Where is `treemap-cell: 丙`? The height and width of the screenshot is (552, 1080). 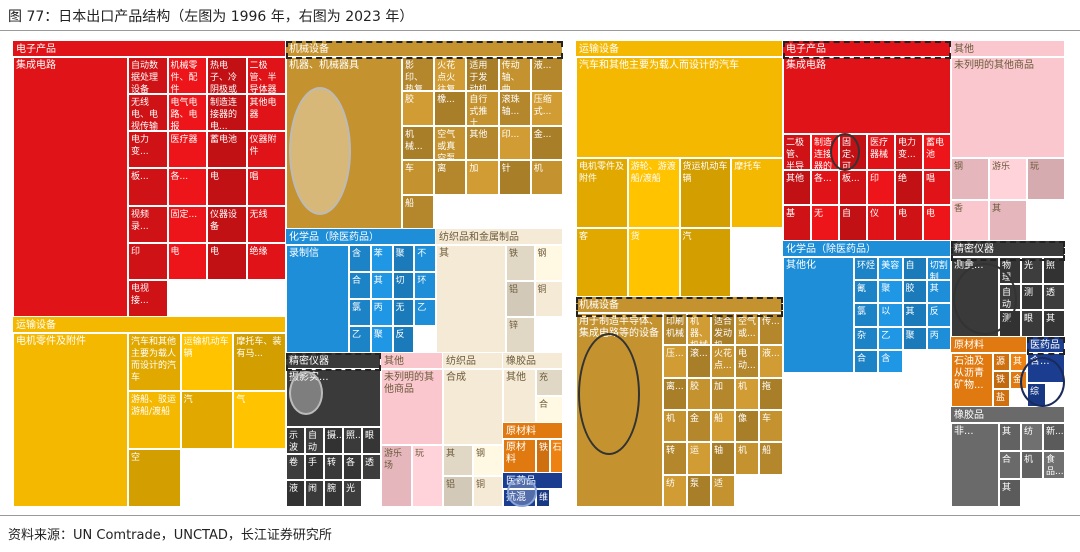
treemap-cell: 丙 is located at coordinates (938, 338).